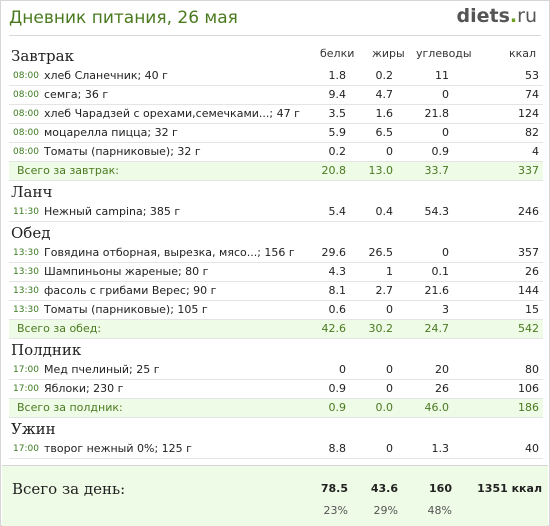 Image resolution: width=550 pixels, height=526 pixels. Describe the element at coordinates (111, 132) in the screenshot. I see `food-name: моцарелла пицца; 32 г` at that location.